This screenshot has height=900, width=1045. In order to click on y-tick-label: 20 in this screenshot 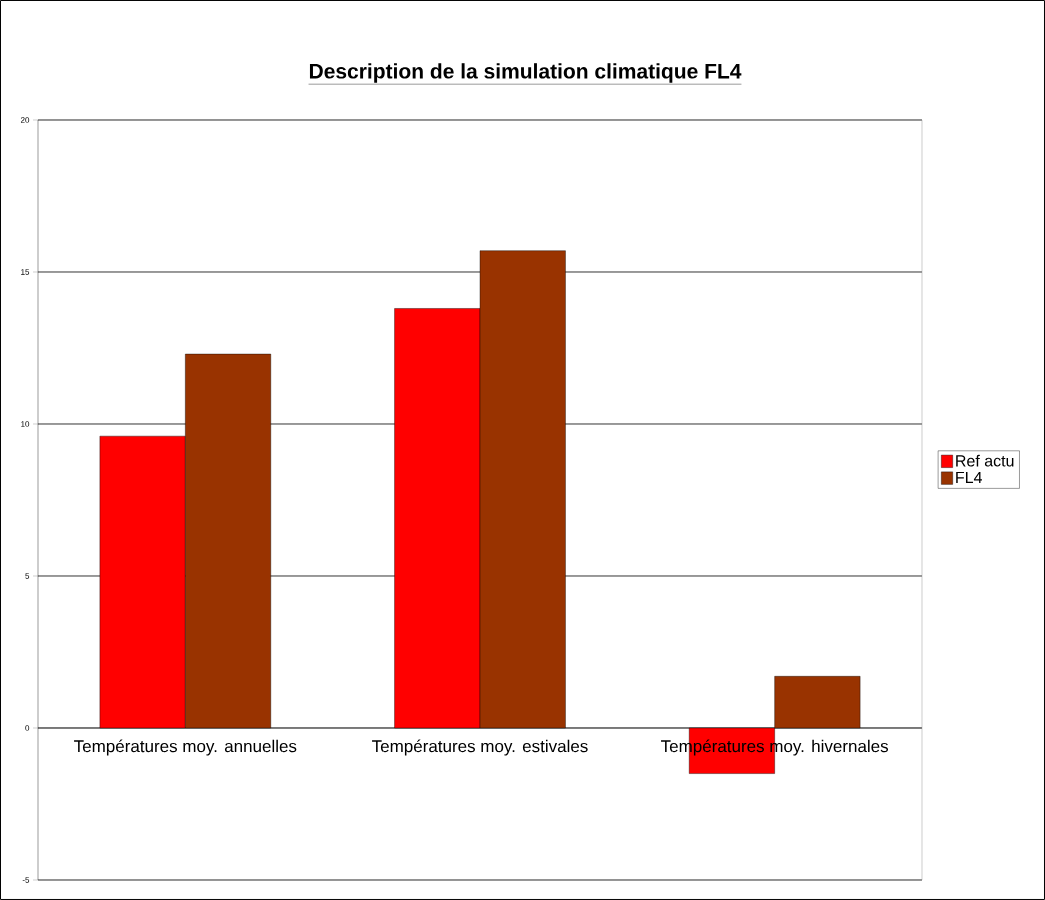, I will do `click(25, 120)`.